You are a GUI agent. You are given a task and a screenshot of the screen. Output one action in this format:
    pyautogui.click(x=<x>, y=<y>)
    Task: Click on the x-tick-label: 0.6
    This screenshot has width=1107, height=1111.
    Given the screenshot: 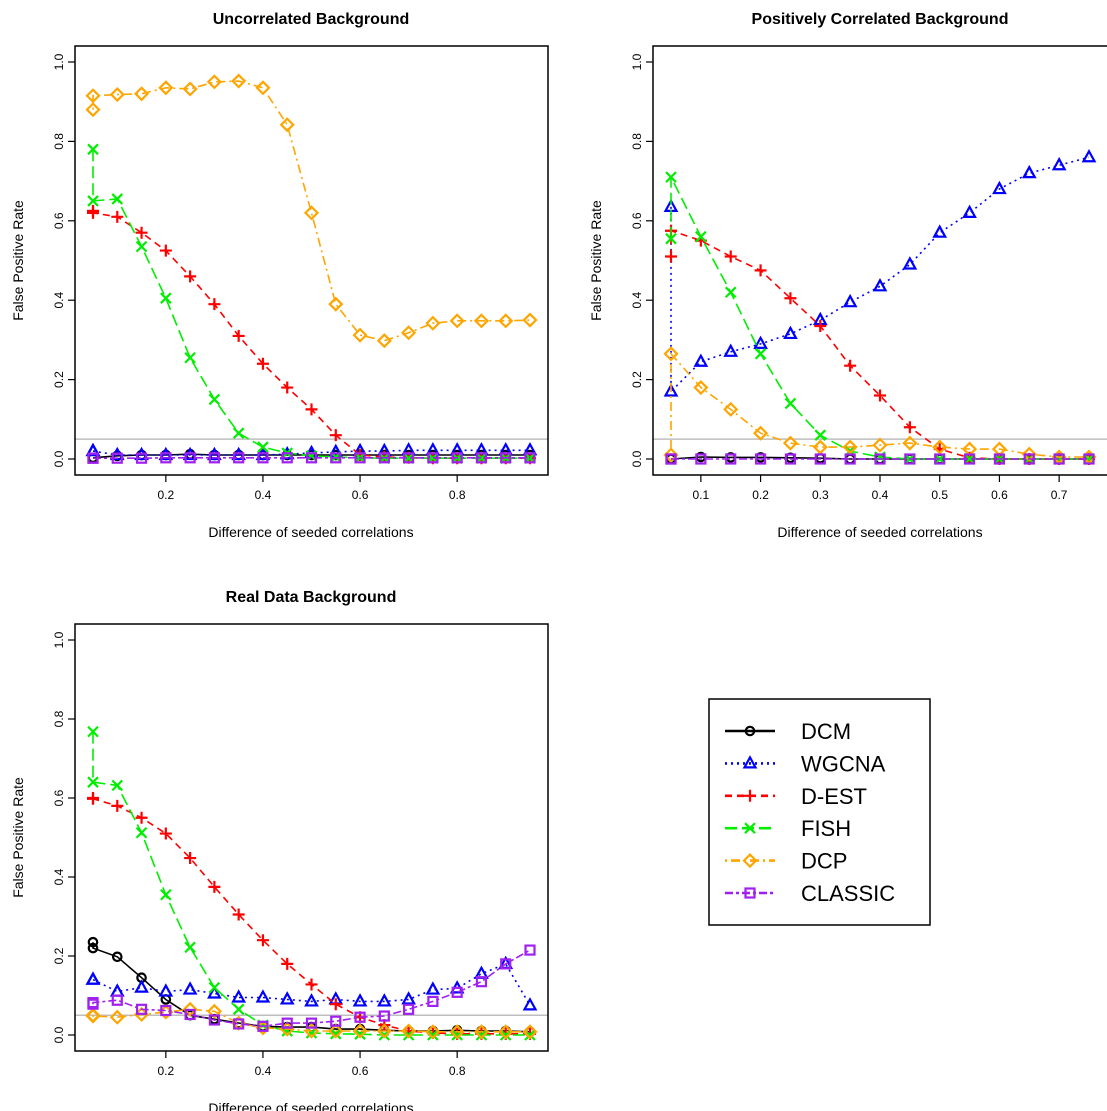 What is the action you would take?
    pyautogui.click(x=999, y=495)
    